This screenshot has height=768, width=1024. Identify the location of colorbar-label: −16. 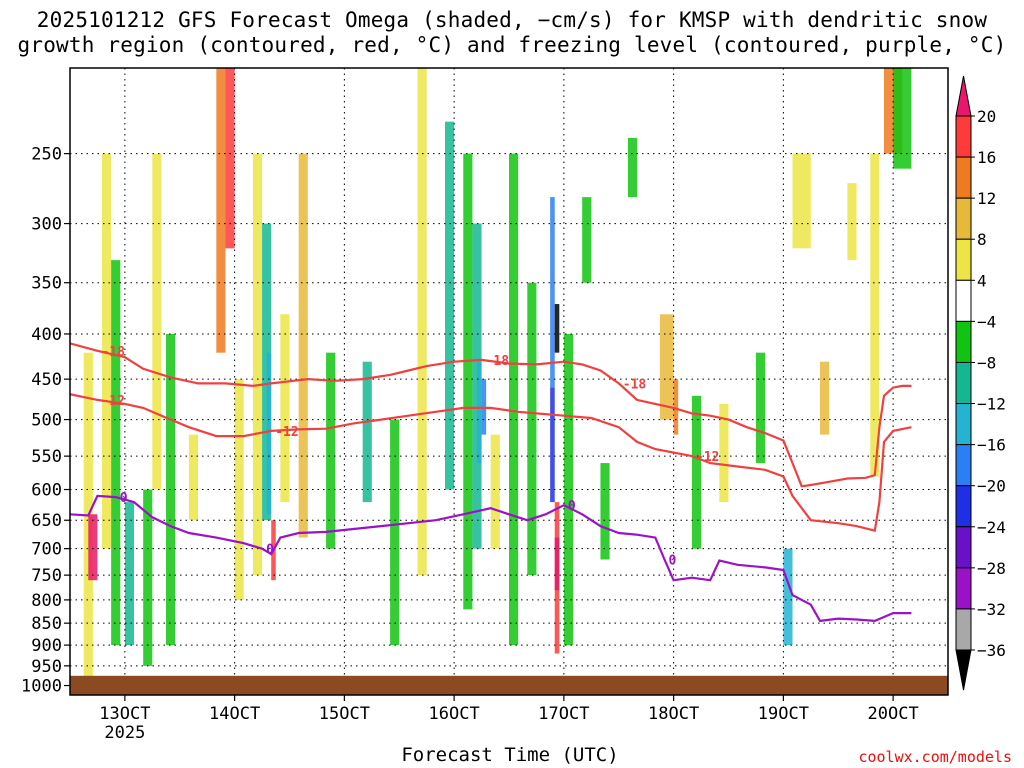
(991, 445).